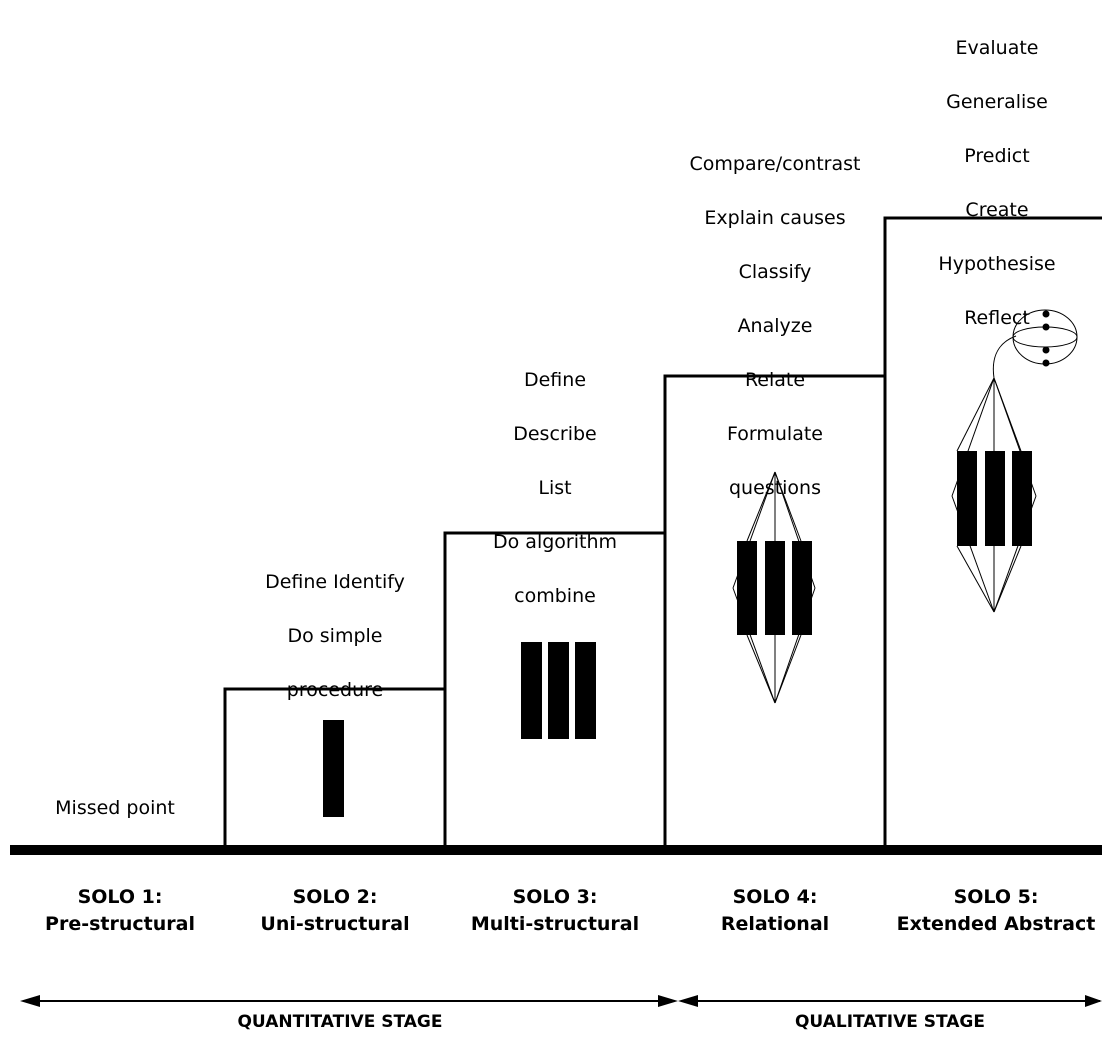 Image resolution: width=1102 pixels, height=1037 pixels. Describe the element at coordinates (996, 910) in the screenshot. I see `solo5-label: SOLO 5: Extended Abstract` at that location.